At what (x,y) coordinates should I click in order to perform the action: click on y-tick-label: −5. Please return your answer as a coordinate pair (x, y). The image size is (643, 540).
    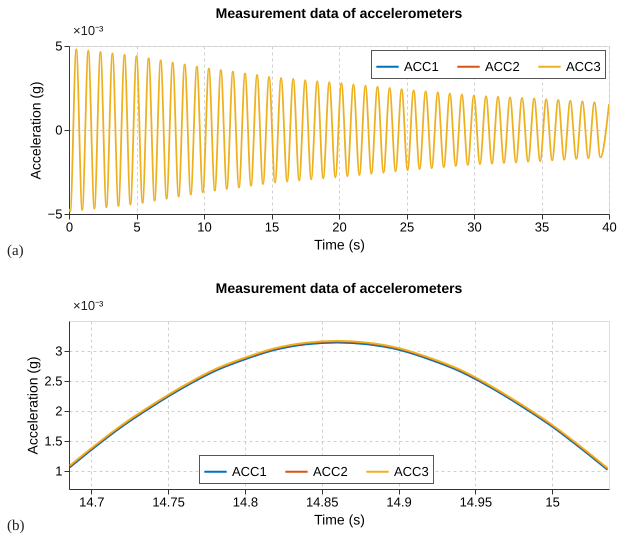
    Looking at the image, I should click on (55, 214).